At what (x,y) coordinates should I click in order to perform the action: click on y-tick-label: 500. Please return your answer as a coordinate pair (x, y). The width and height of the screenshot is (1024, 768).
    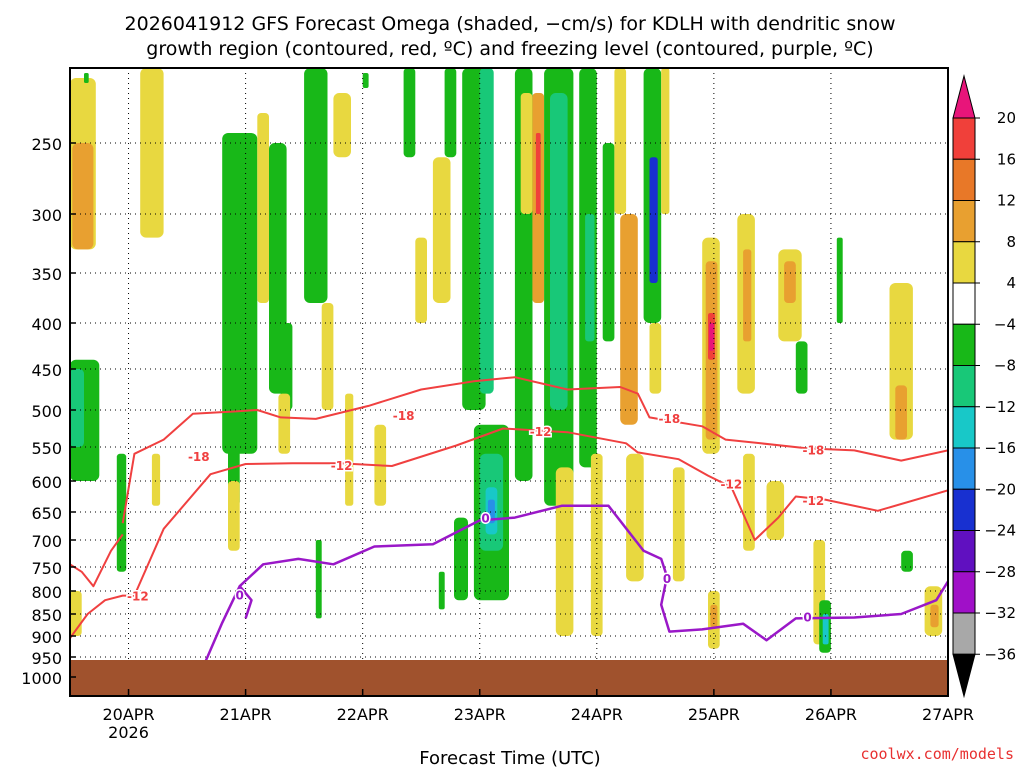
    Looking at the image, I should click on (46, 411).